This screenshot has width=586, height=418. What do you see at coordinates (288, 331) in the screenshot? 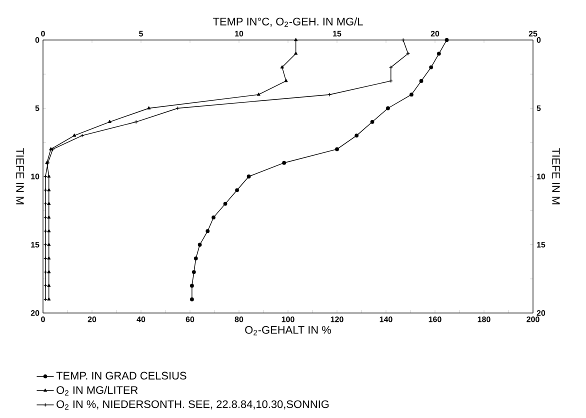
I see `x-axis-title: O$_{2}$-GEHALT IN %` at bounding box center [288, 331].